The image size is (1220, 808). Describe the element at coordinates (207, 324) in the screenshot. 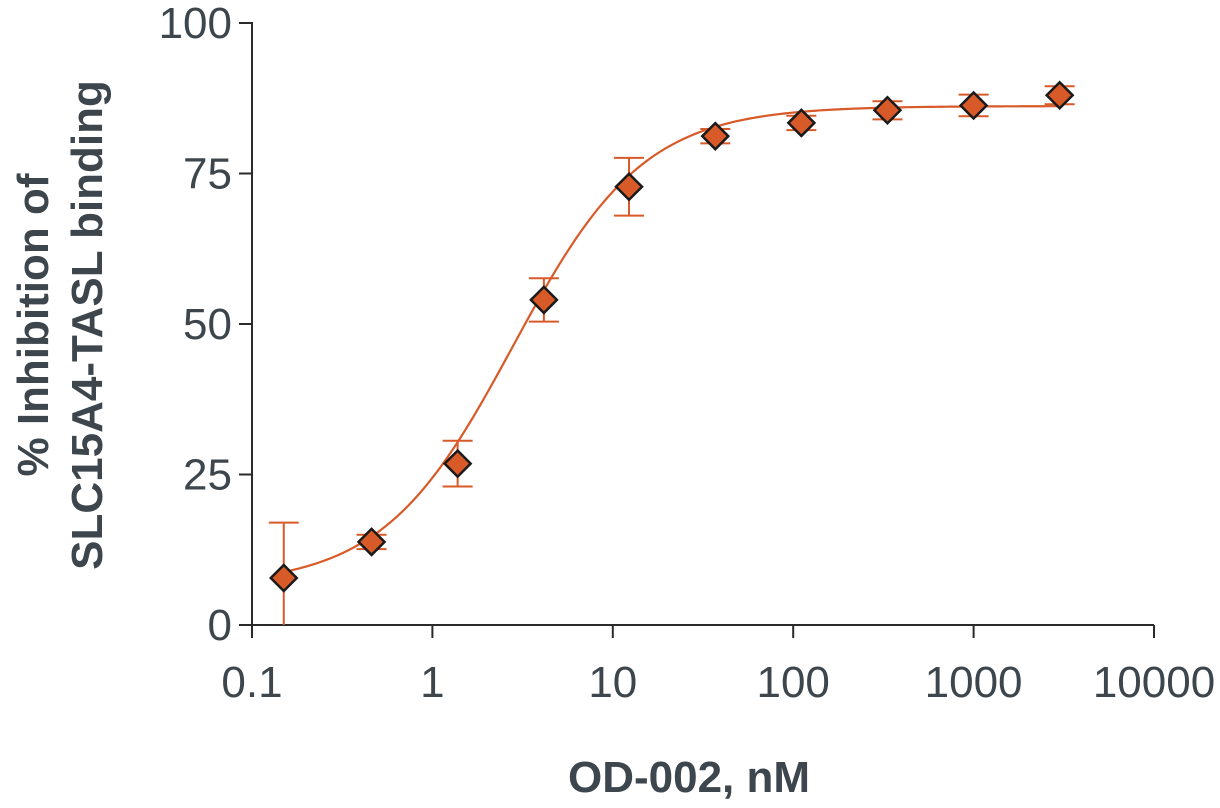

I see `y-tick-label: 50` at that location.